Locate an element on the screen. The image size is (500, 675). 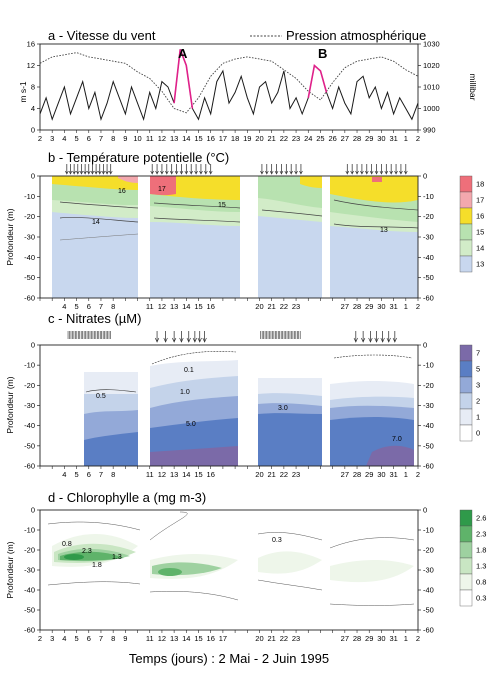
right-depth-tick-label: -40 is located at coordinates (428, 425).